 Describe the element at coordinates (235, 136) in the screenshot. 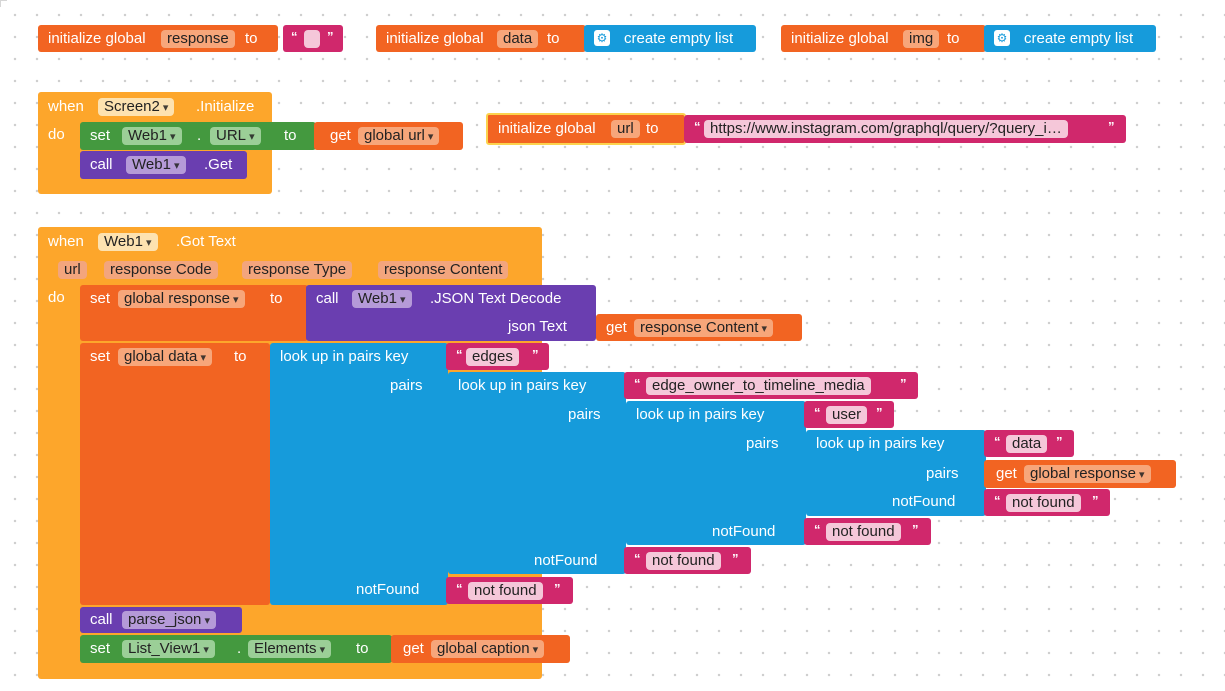

I see `property-dropdown: URL` at that location.